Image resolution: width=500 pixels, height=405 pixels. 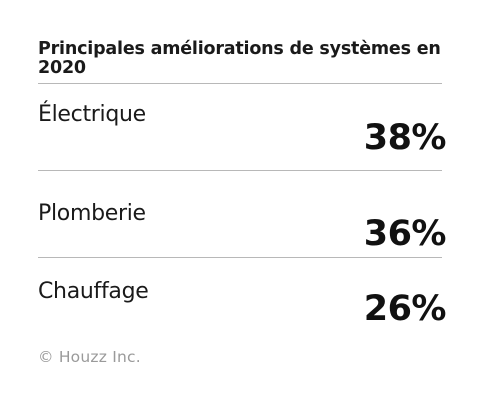 What do you see at coordinates (93, 291) in the screenshot?
I see `stat-label: Chauffage` at bounding box center [93, 291].